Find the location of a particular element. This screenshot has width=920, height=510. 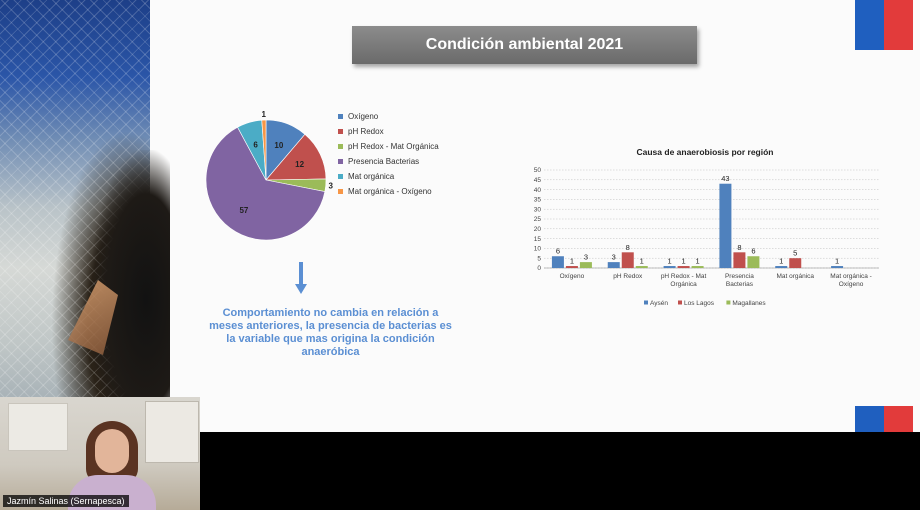

slide-title: Condición ambiental 2021 is located at coordinates (524, 45).